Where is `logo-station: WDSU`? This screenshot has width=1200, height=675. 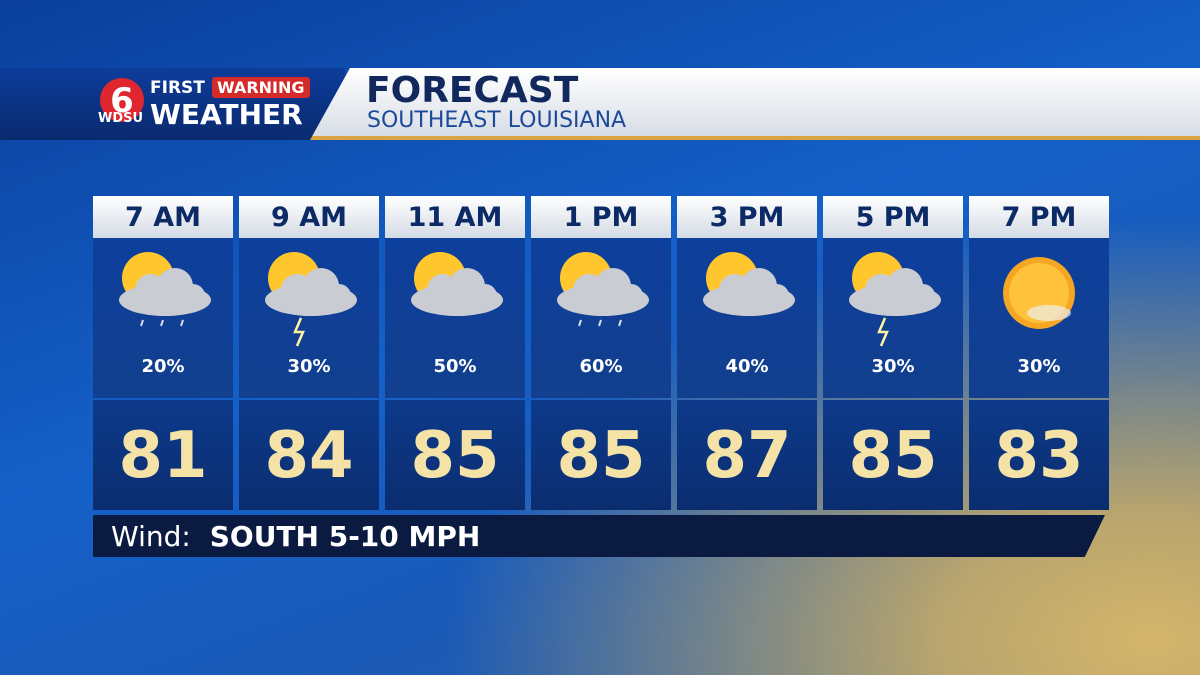
logo-station: WDSU is located at coordinates (121, 118).